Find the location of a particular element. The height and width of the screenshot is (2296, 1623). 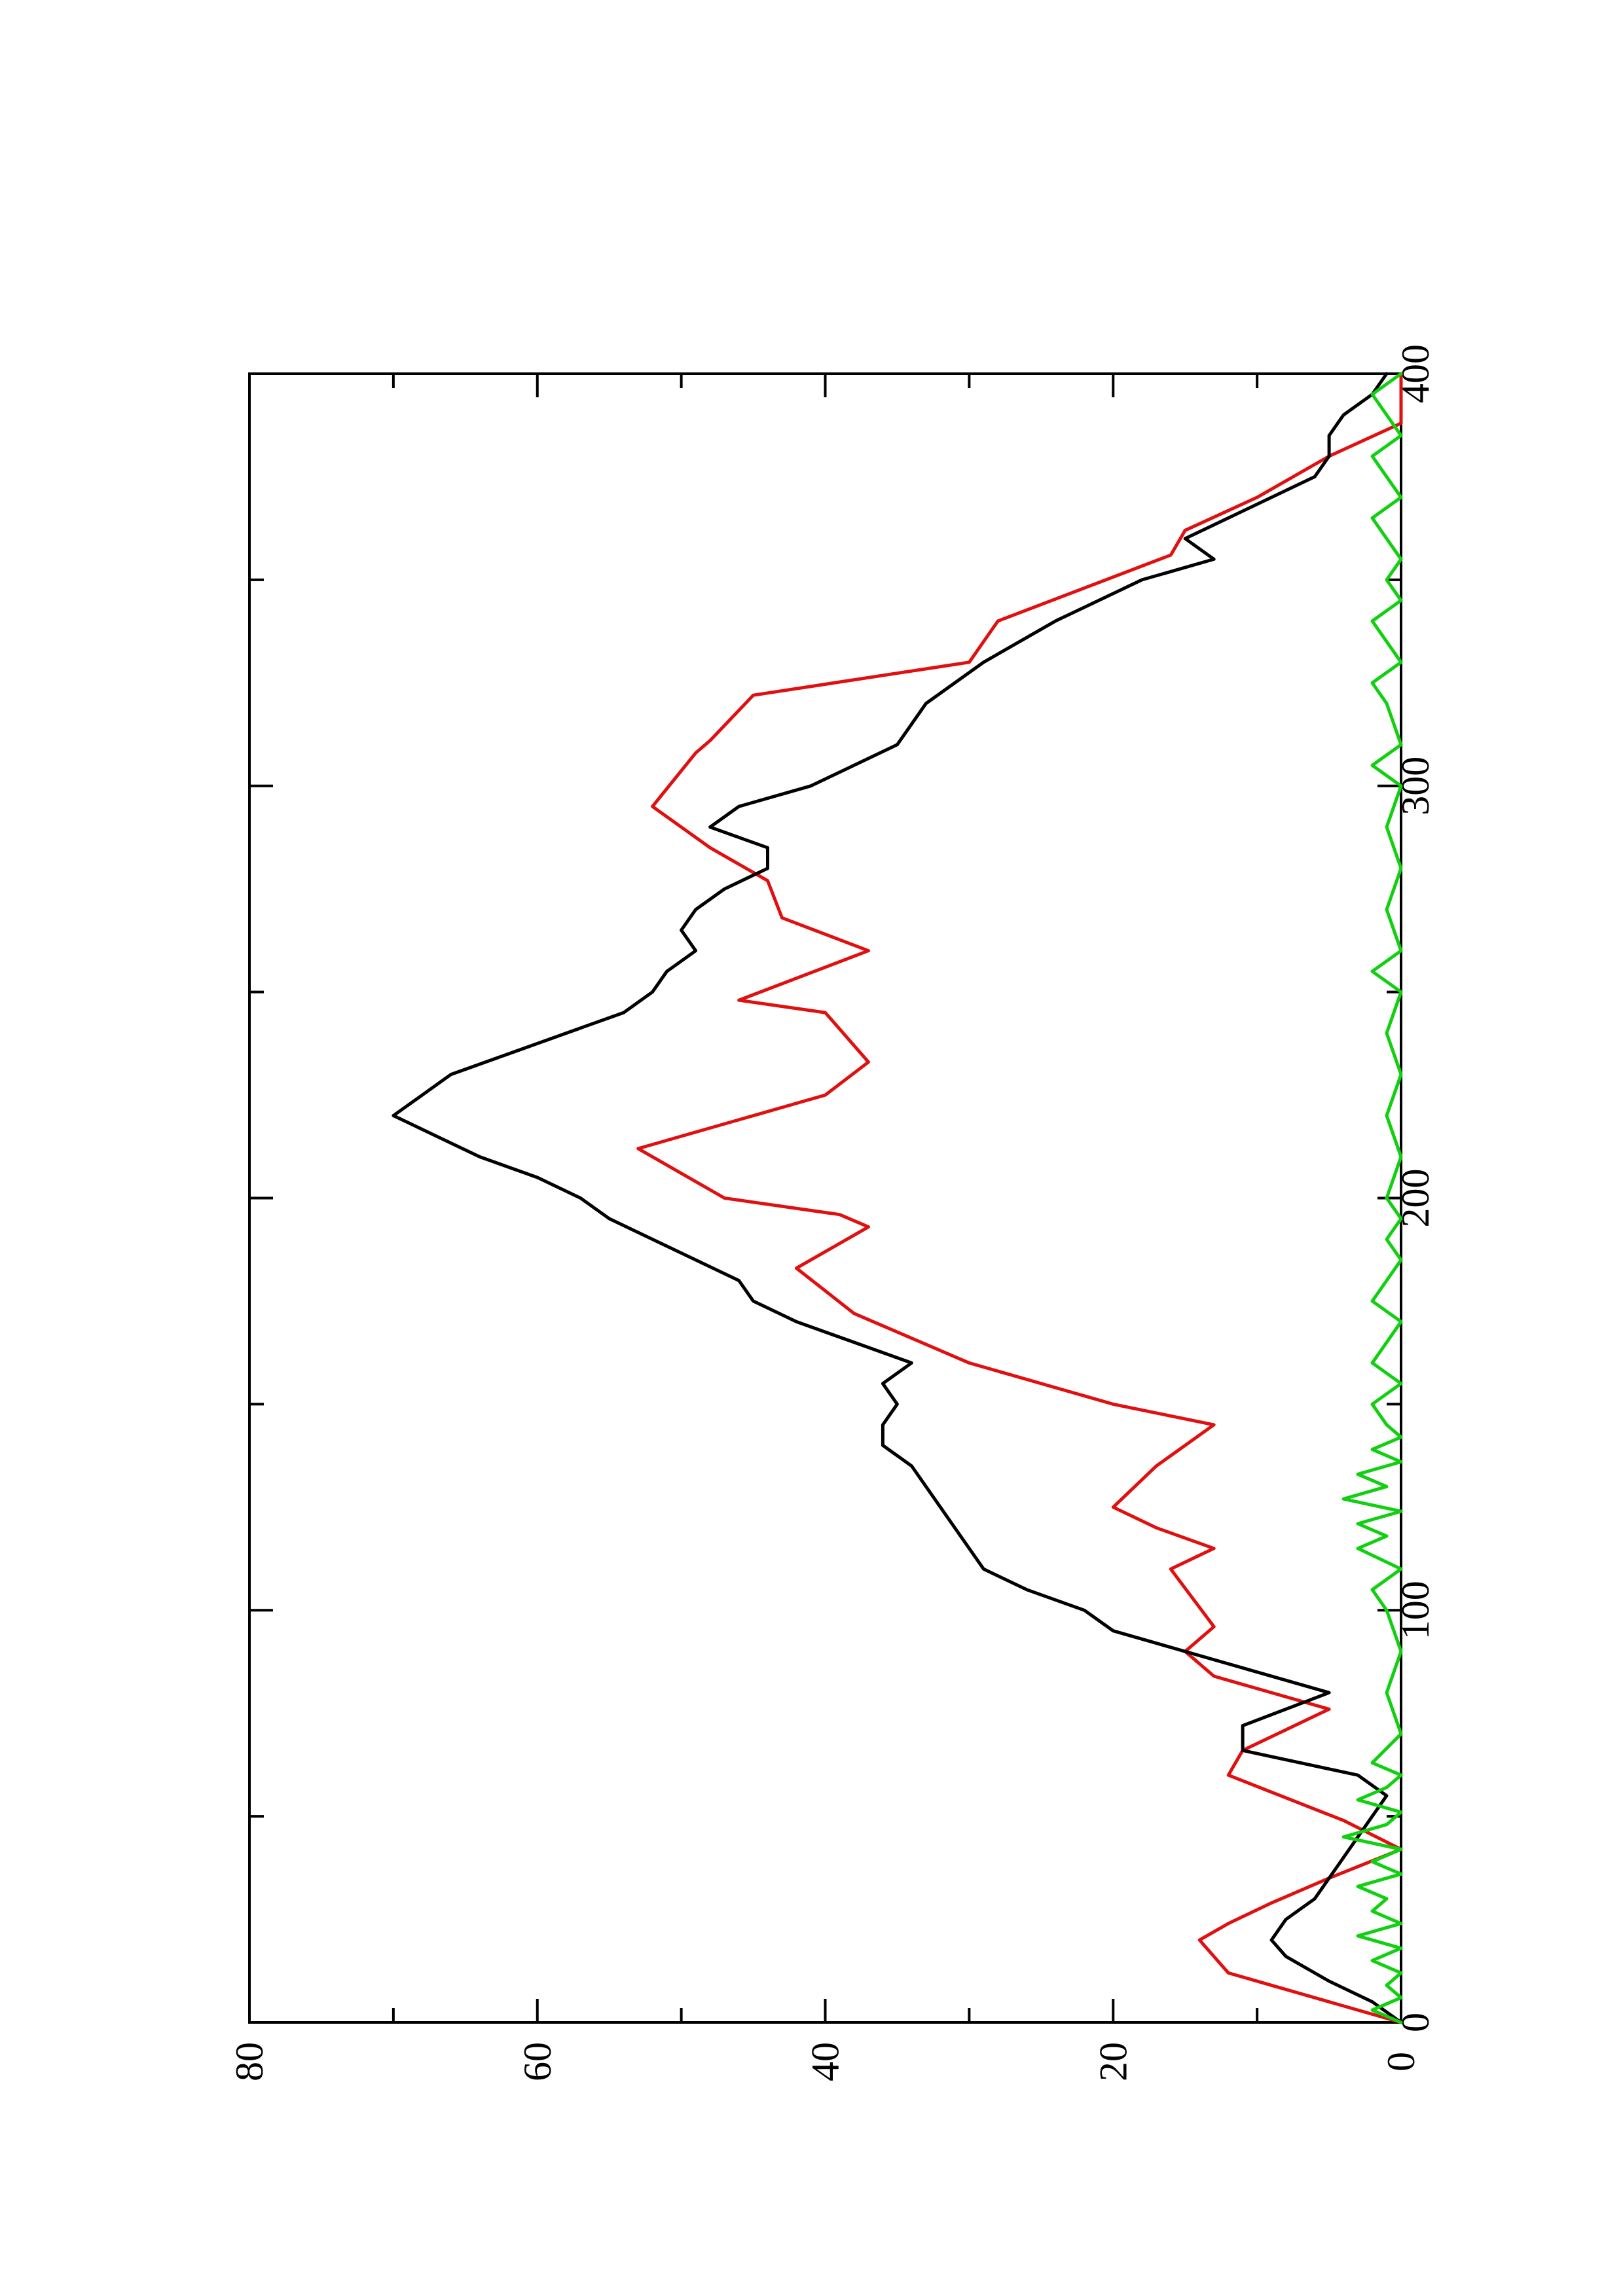

y-tick-label: 60 is located at coordinates (537, 2061).